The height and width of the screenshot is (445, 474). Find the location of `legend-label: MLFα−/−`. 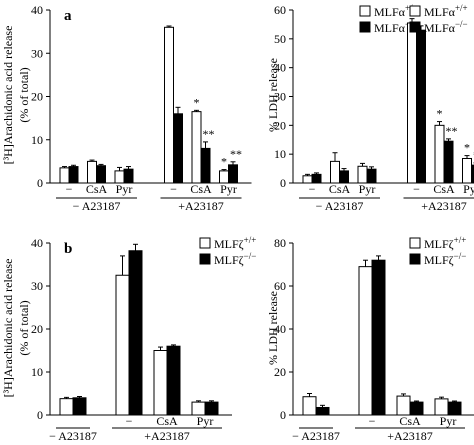

legend-label: MLFα−/− is located at coordinates (446, 27).